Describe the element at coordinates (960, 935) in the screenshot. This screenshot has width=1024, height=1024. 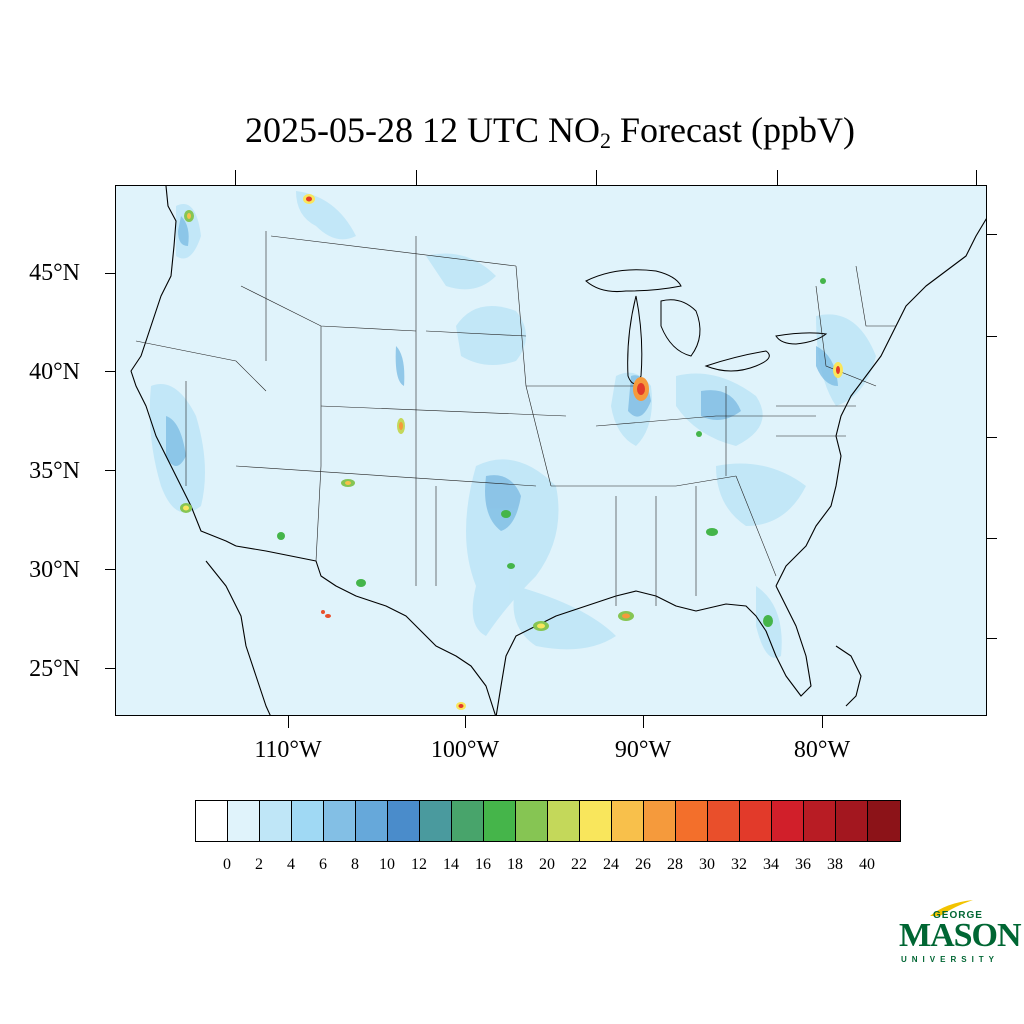
I see `logo-mason-text: MASON` at that location.